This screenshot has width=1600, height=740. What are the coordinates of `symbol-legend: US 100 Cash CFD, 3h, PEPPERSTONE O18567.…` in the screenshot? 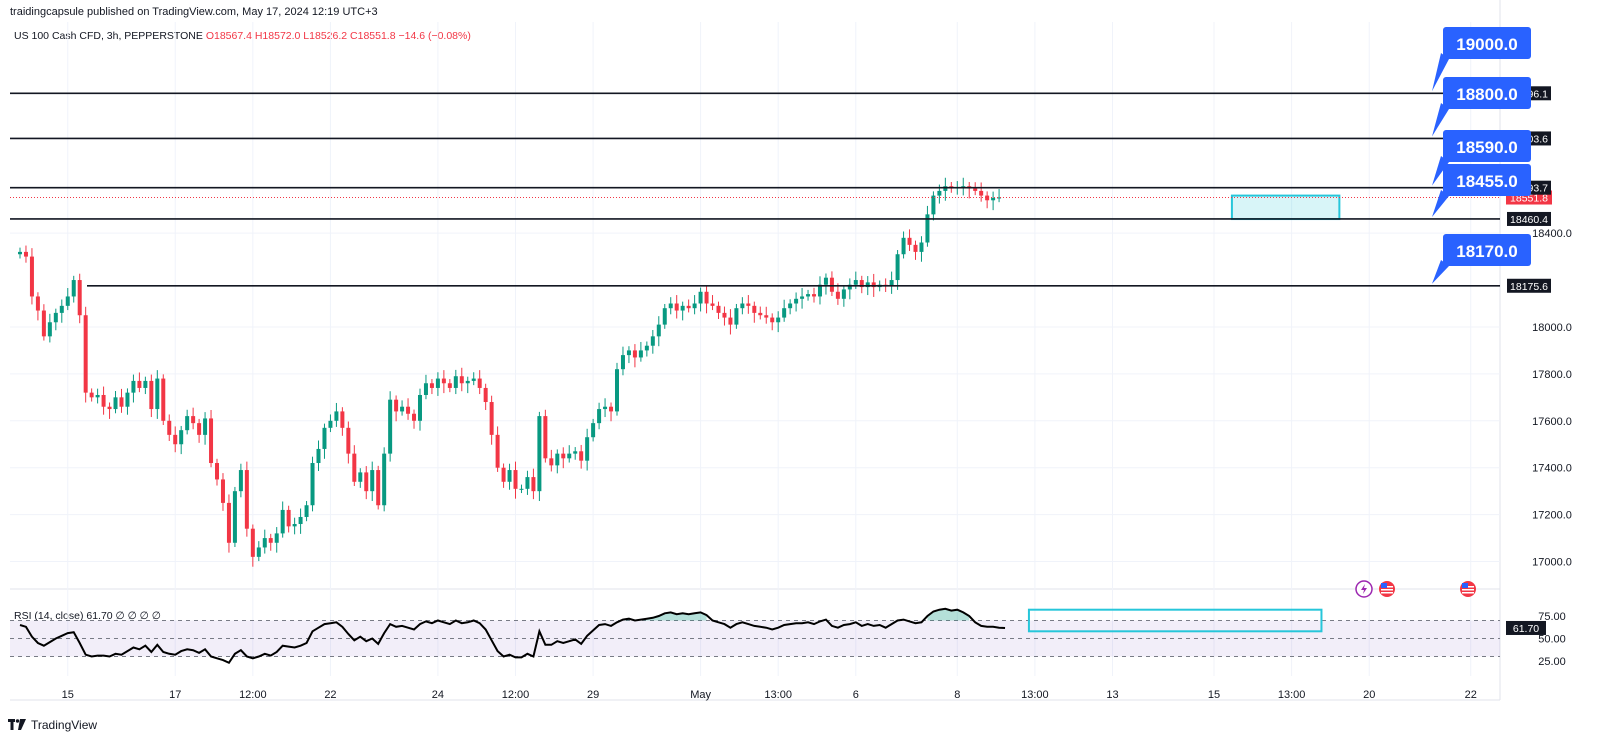 It's located at (242, 36).